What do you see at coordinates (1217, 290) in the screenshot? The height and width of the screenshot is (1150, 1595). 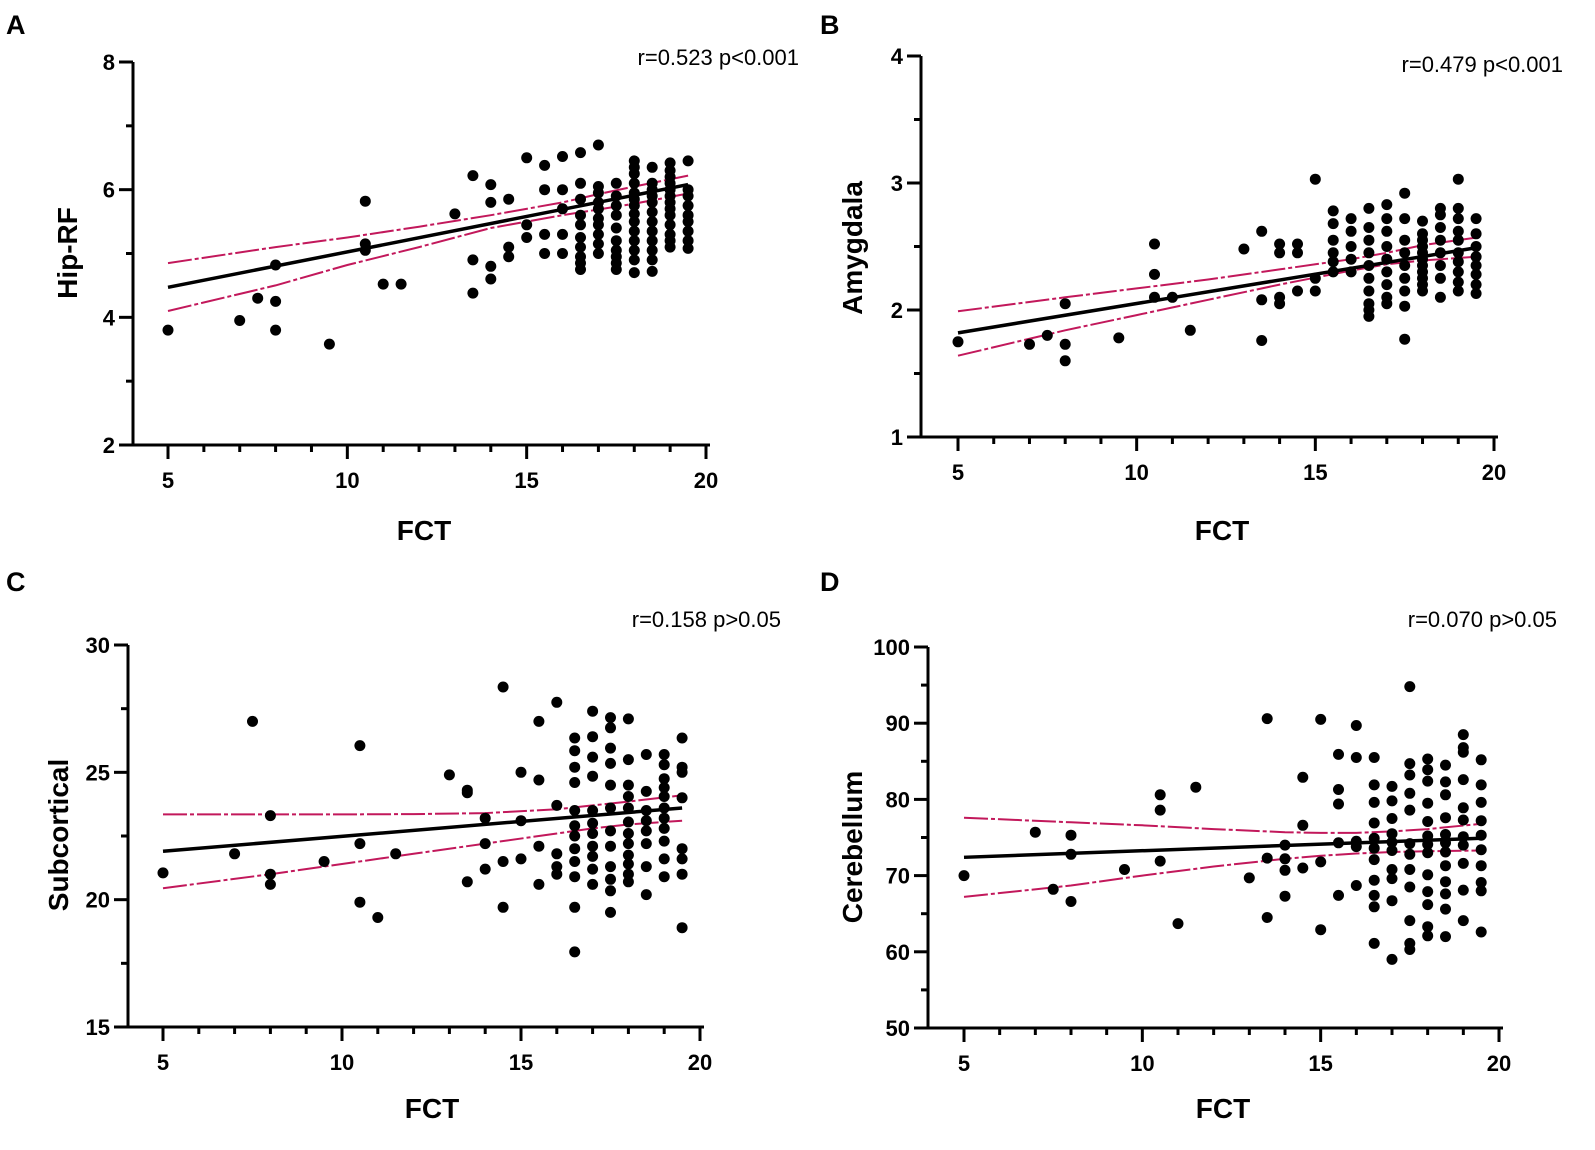 I see `panel-b-regression-line` at bounding box center [1217, 290].